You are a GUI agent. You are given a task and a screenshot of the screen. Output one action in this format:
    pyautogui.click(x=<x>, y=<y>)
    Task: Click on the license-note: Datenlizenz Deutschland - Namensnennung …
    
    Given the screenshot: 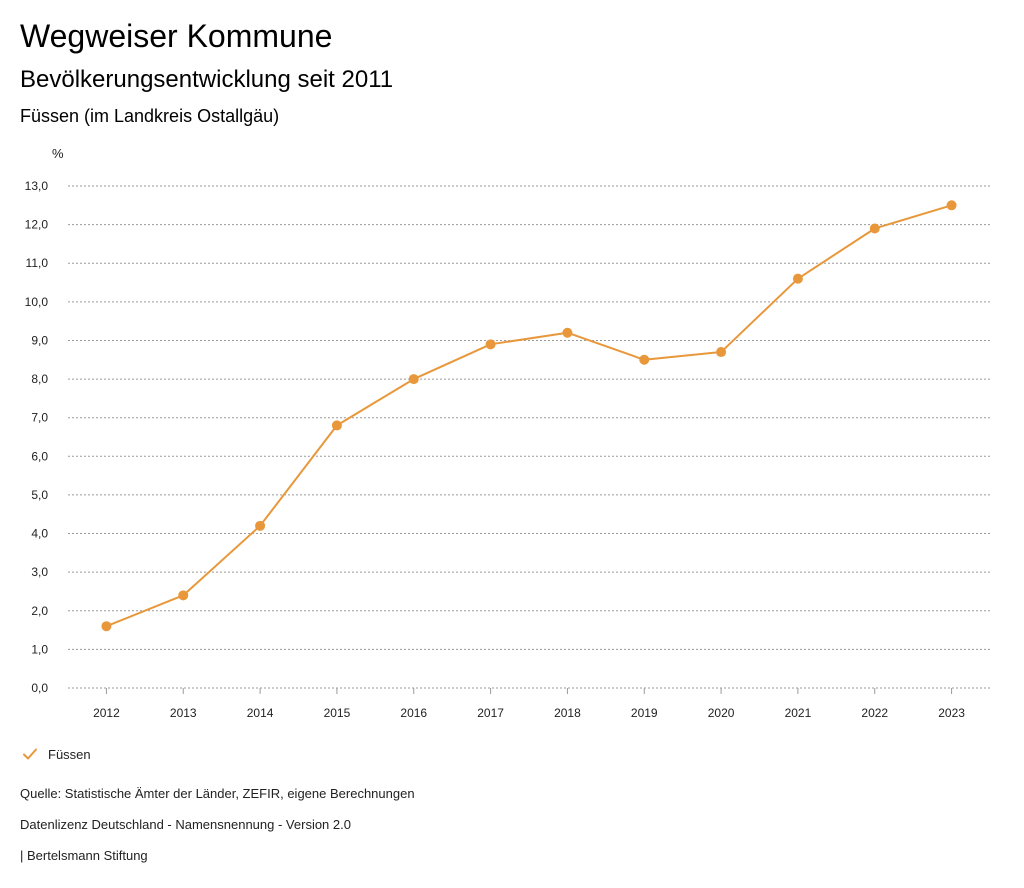 What is the action you would take?
    pyautogui.click(x=185, y=824)
    